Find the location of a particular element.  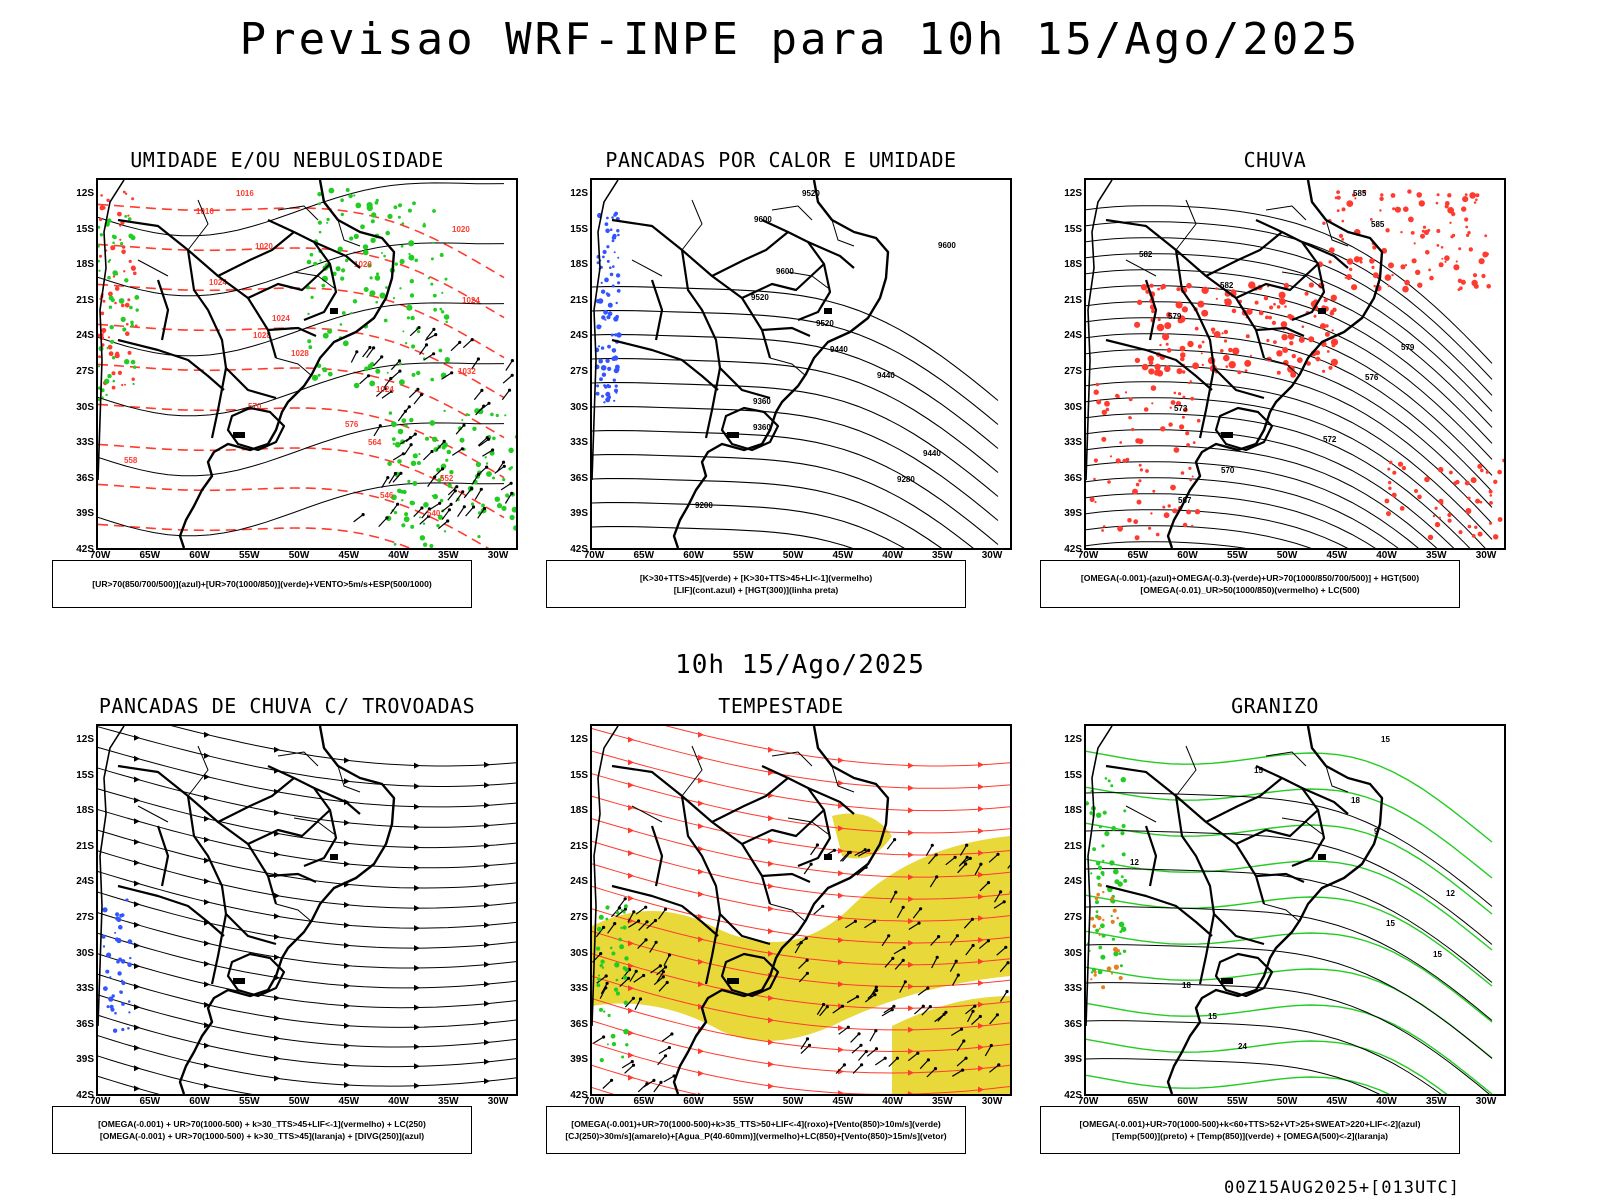

hgt500-contour is located at coordinates (1289, 284).